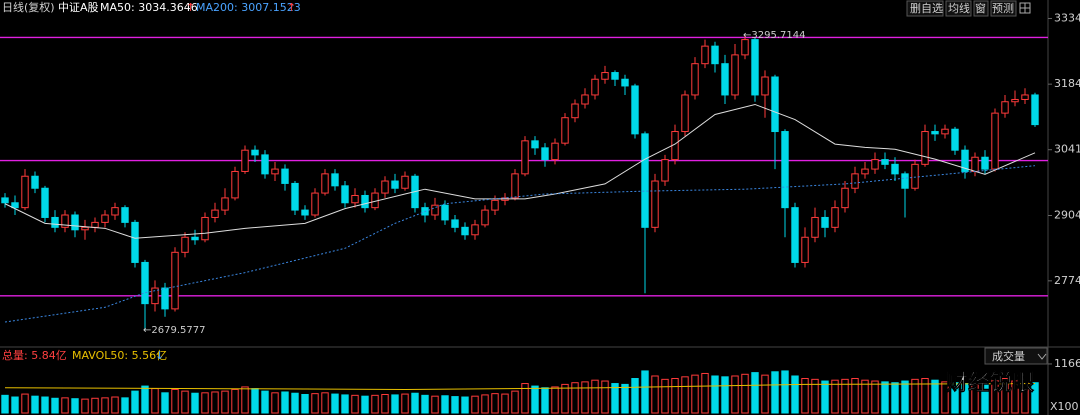 Image resolution: width=1080 pixels, height=415 pixels. What do you see at coordinates (1067, 17) in the screenshot?
I see `y-tick-label: 3334` at bounding box center [1067, 17].